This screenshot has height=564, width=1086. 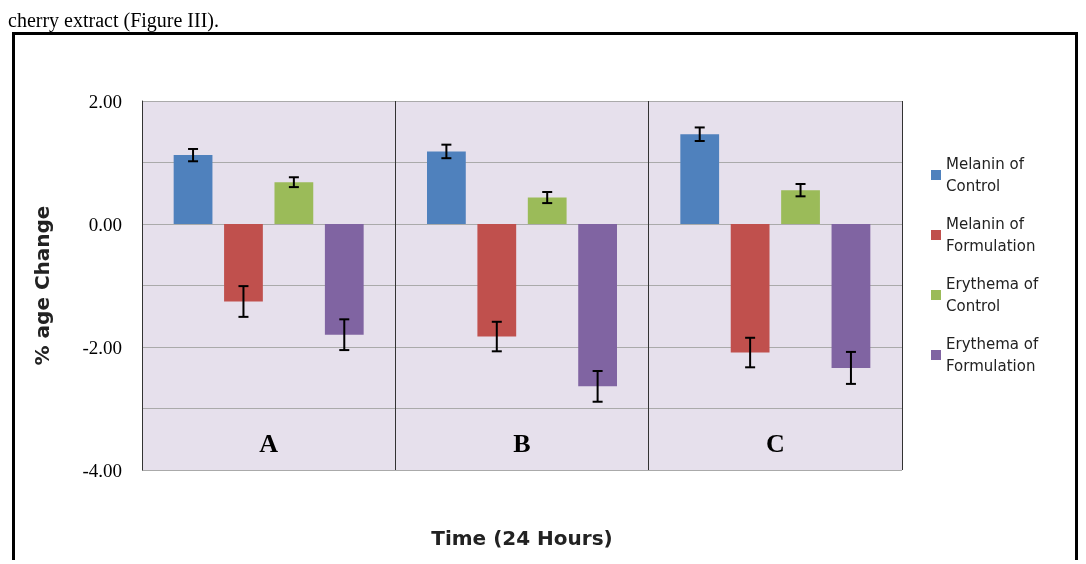 I want to click on text: cherry extract (Figure III)., so click(x=113, y=20).